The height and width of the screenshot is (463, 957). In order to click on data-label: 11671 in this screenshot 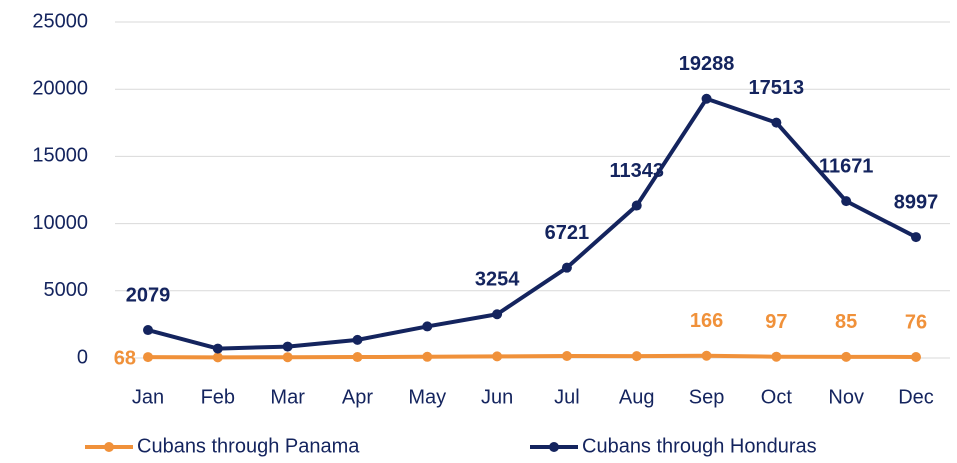, I will do `click(846, 166)`.